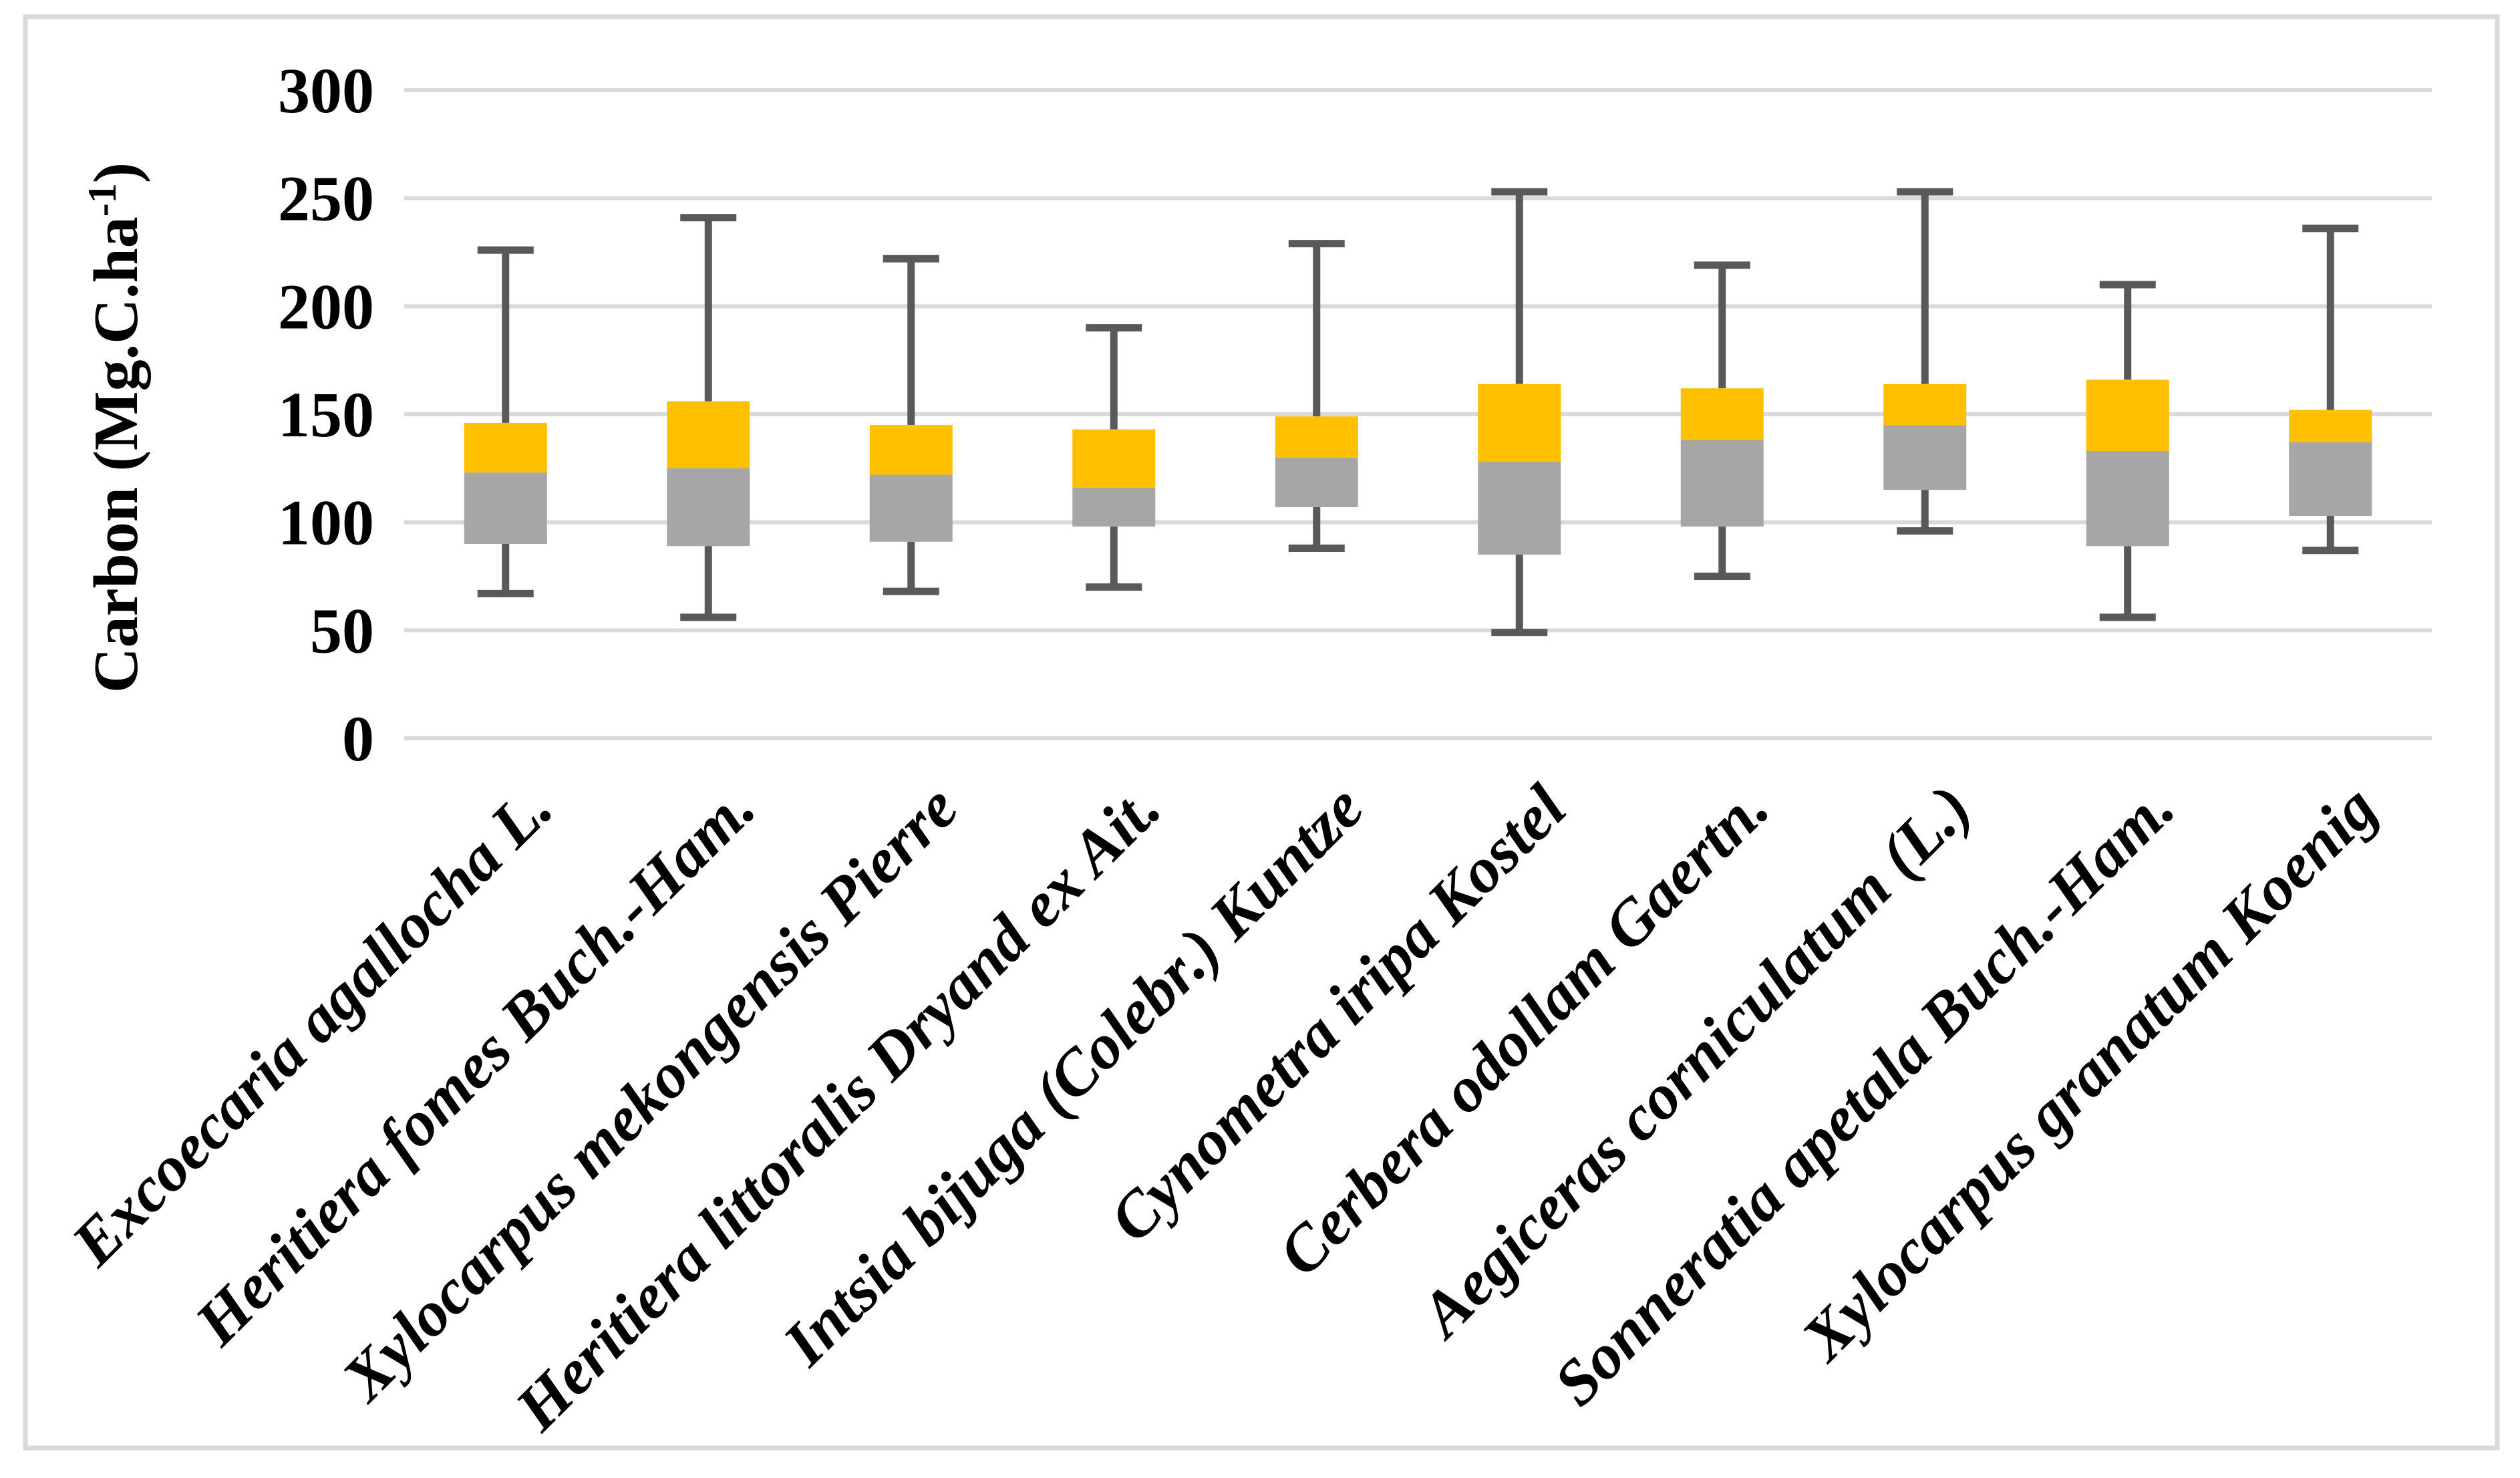 The height and width of the screenshot is (1478, 2520). I want to click on y-tick-label: 200, so click(326, 306).